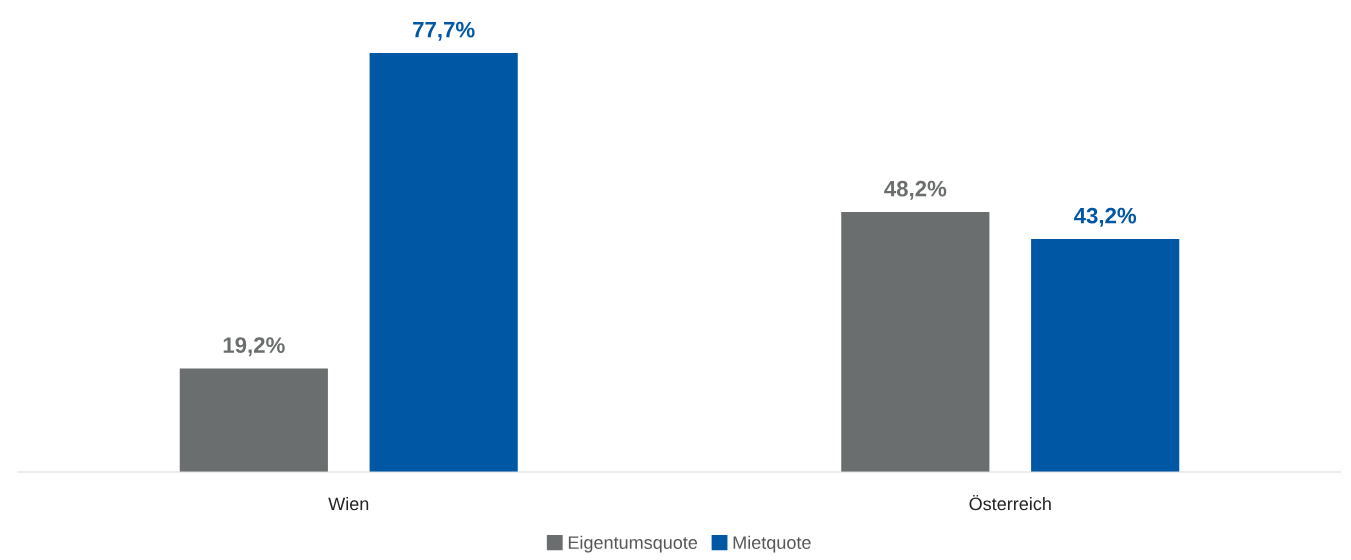  I want to click on x-tick-label: Wien, so click(348, 504).